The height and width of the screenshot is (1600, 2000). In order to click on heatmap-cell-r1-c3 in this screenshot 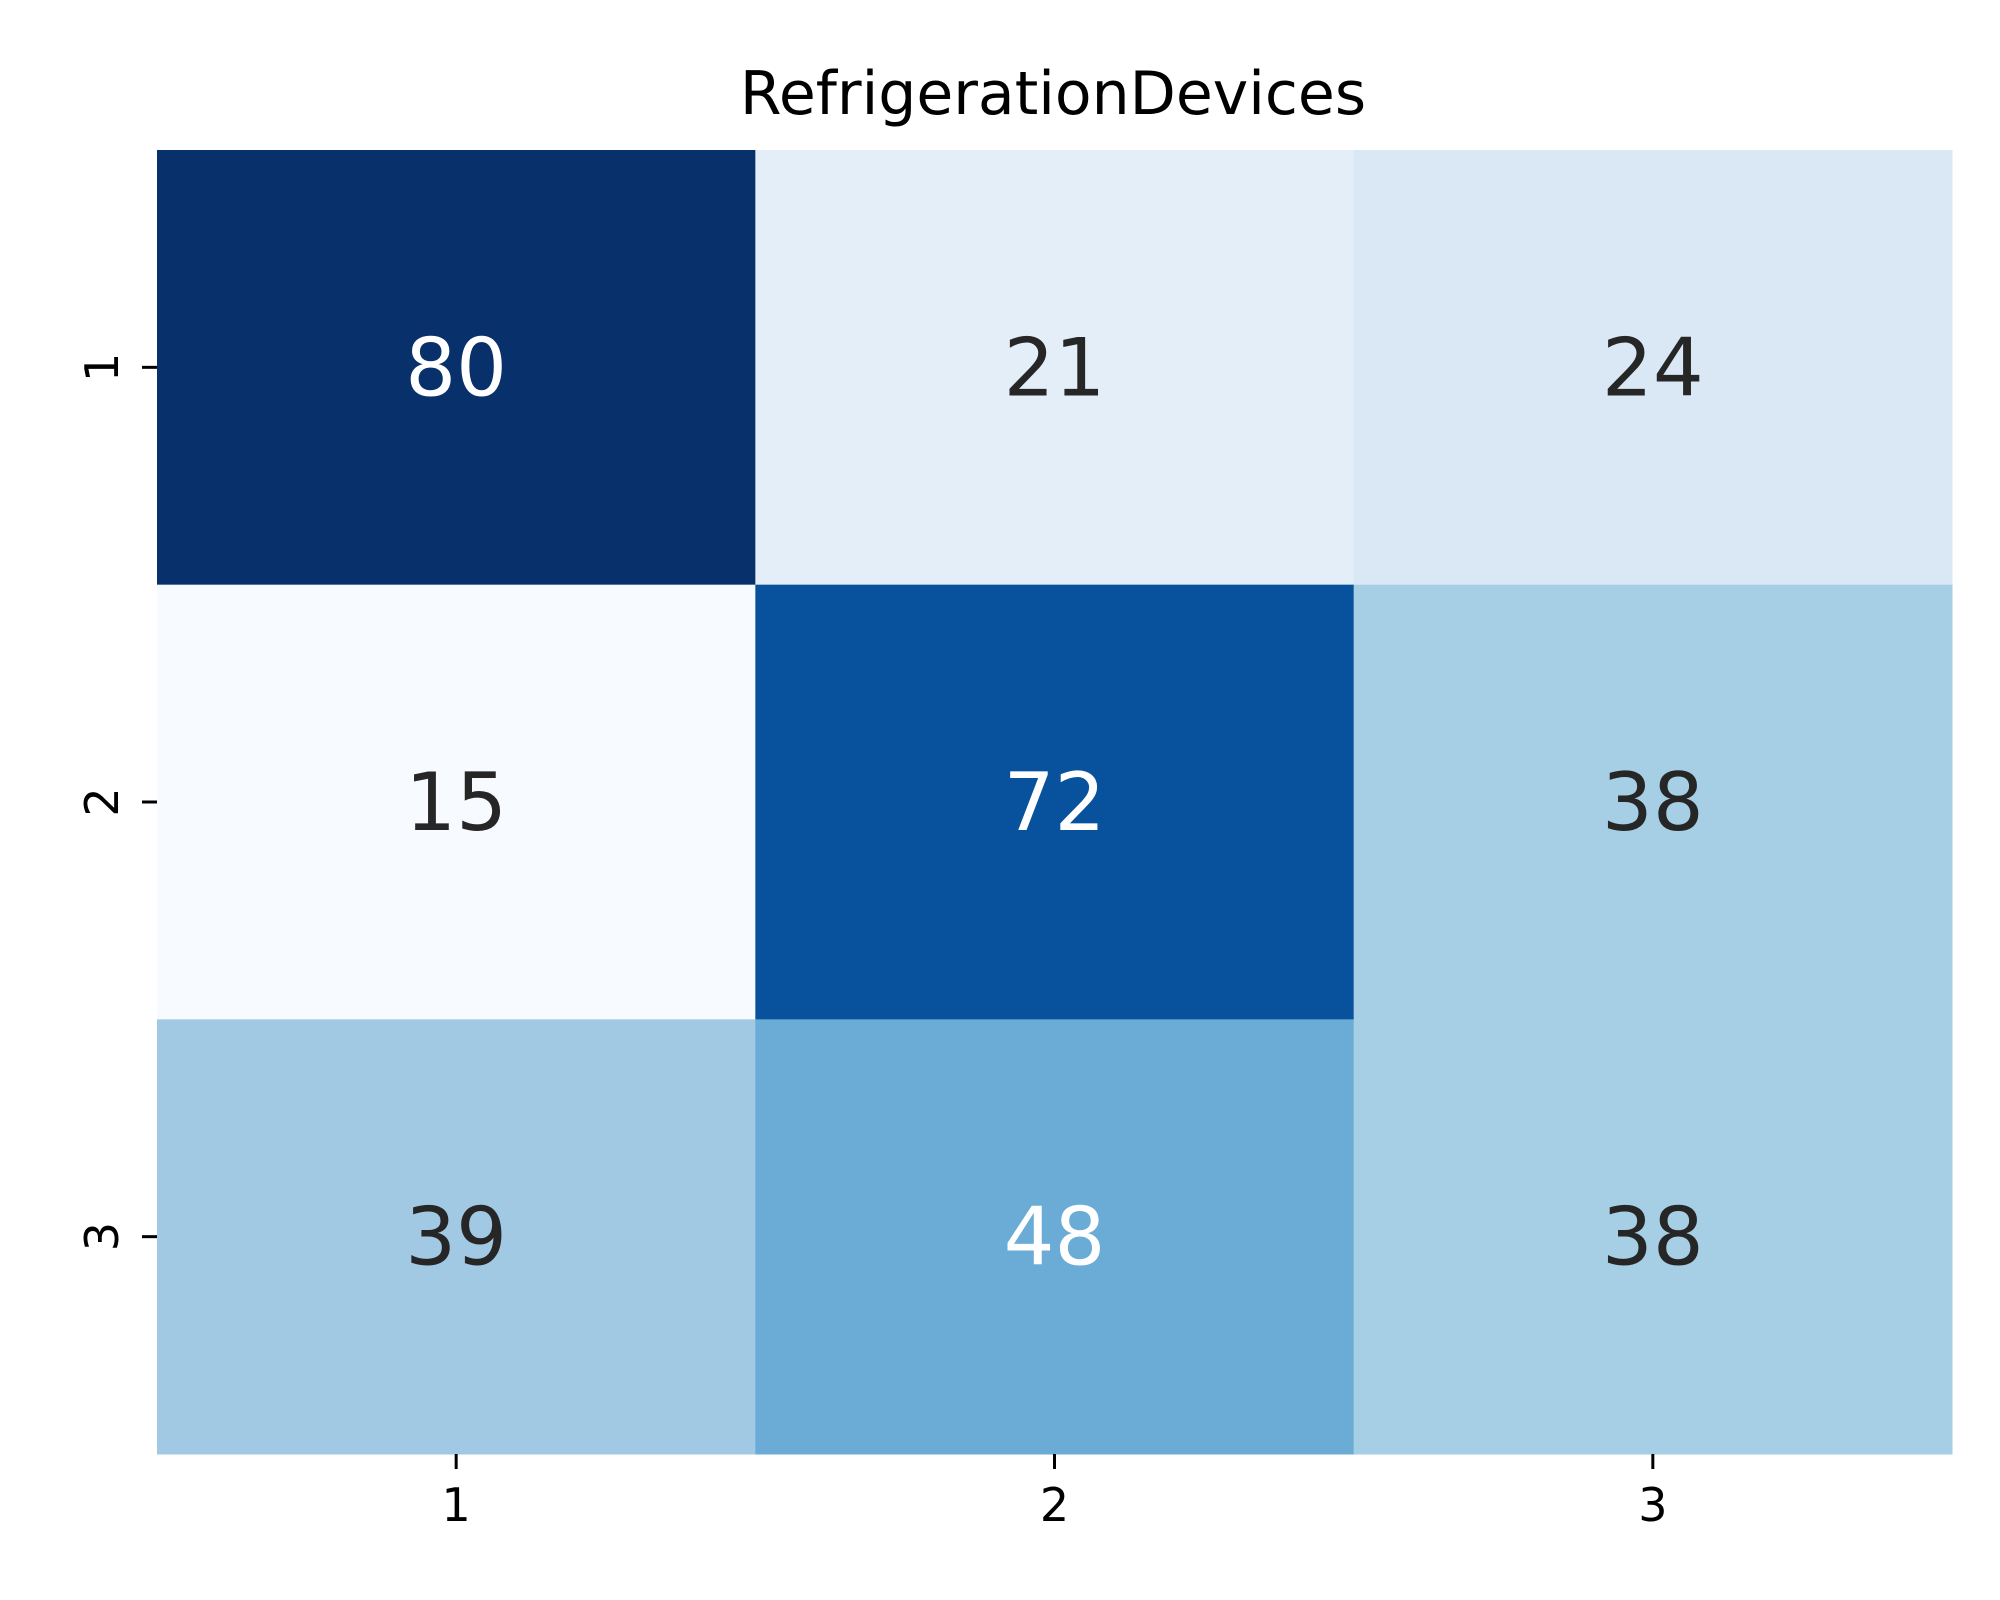, I will do `click(1653, 368)`.